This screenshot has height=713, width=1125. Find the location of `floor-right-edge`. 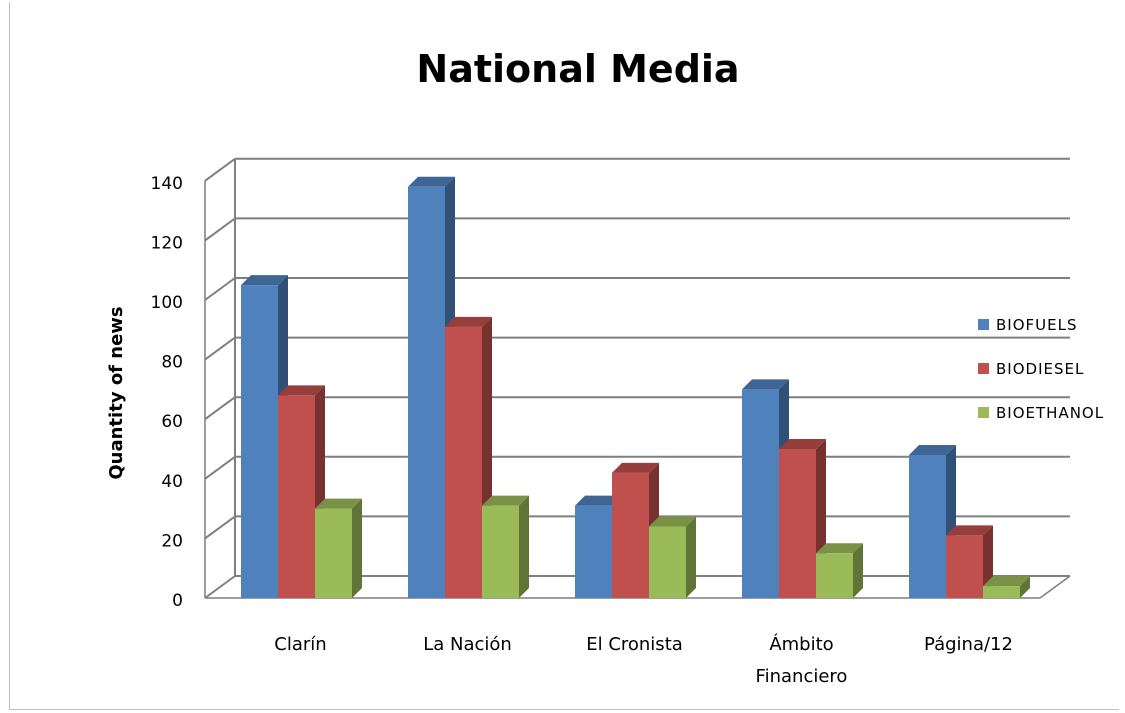

floor-right-edge is located at coordinates (1055, 587).